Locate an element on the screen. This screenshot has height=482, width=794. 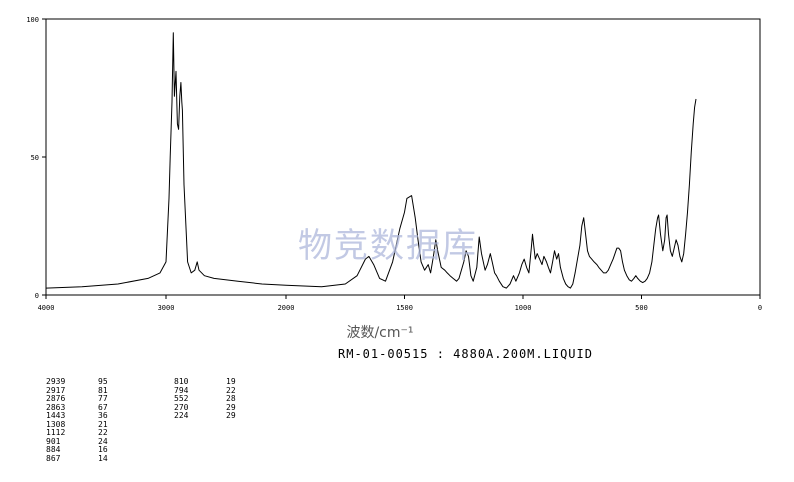
peak-intensity: 28 is located at coordinates (231, 398).